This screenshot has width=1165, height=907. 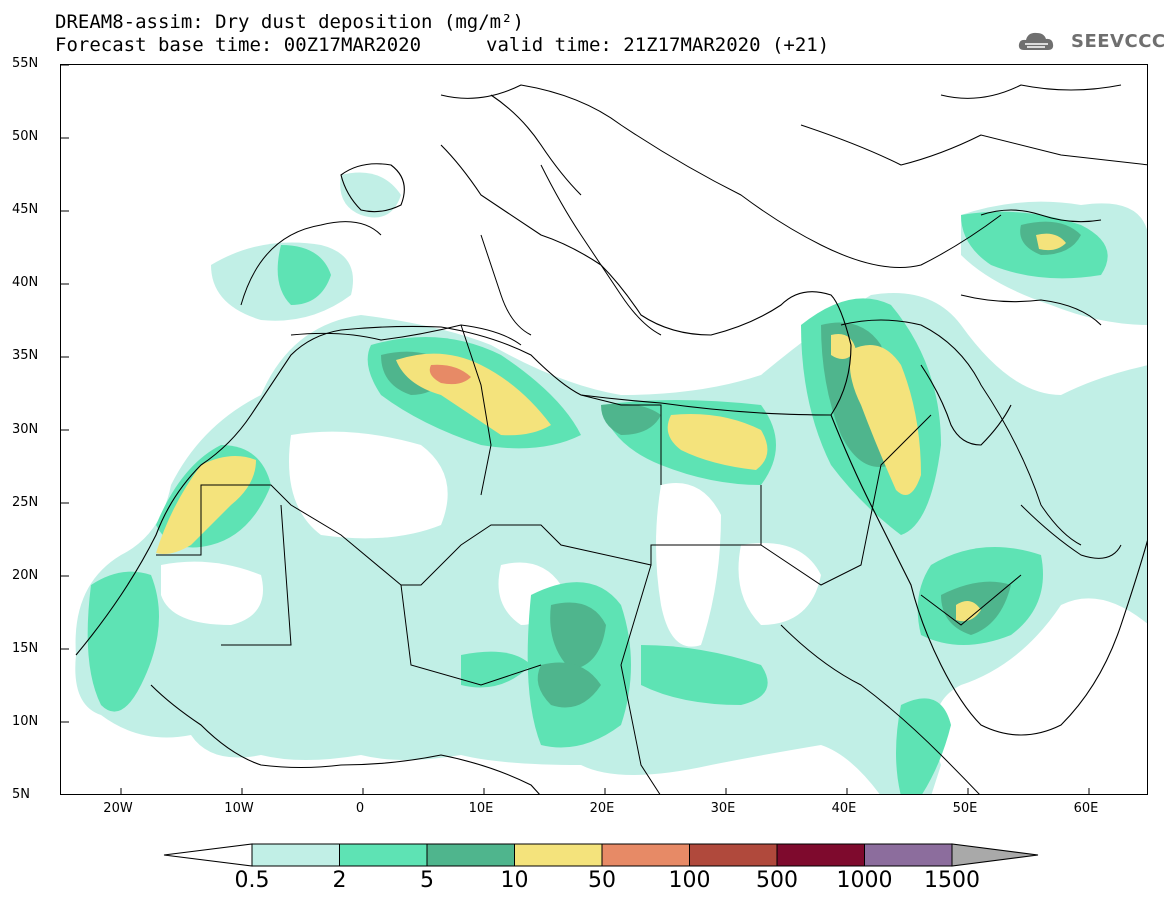 I want to click on lat-label: 45N, so click(x=25, y=210).